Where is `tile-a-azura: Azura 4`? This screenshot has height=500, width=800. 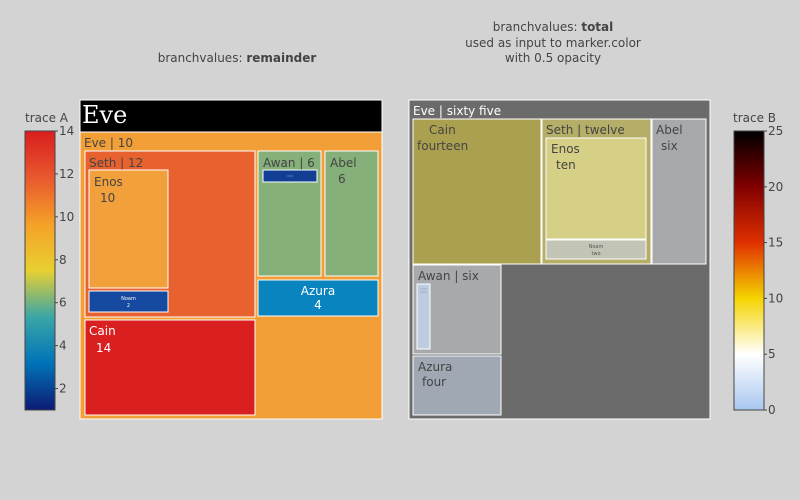 tile-a-azura: Azura 4 is located at coordinates (318, 298).